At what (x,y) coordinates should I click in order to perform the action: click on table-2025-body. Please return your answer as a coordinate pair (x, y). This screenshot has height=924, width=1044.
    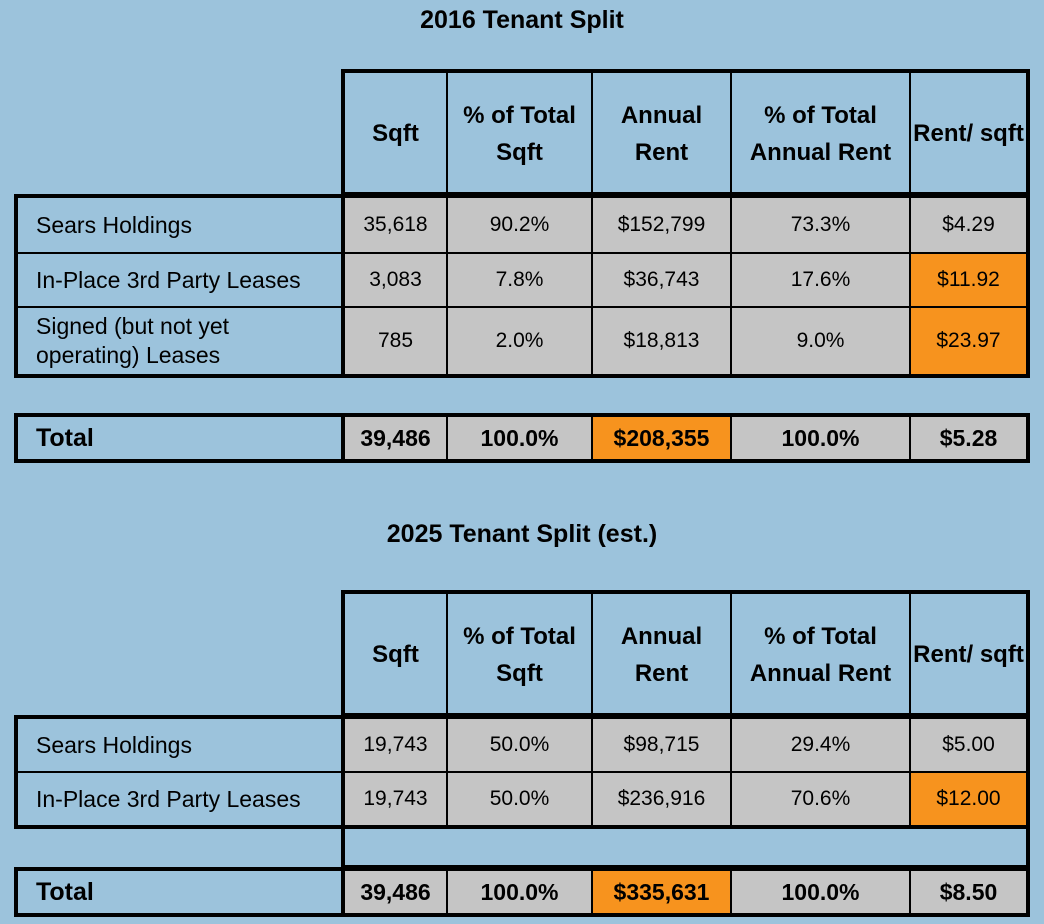
    Looking at the image, I should click on (522, 772).